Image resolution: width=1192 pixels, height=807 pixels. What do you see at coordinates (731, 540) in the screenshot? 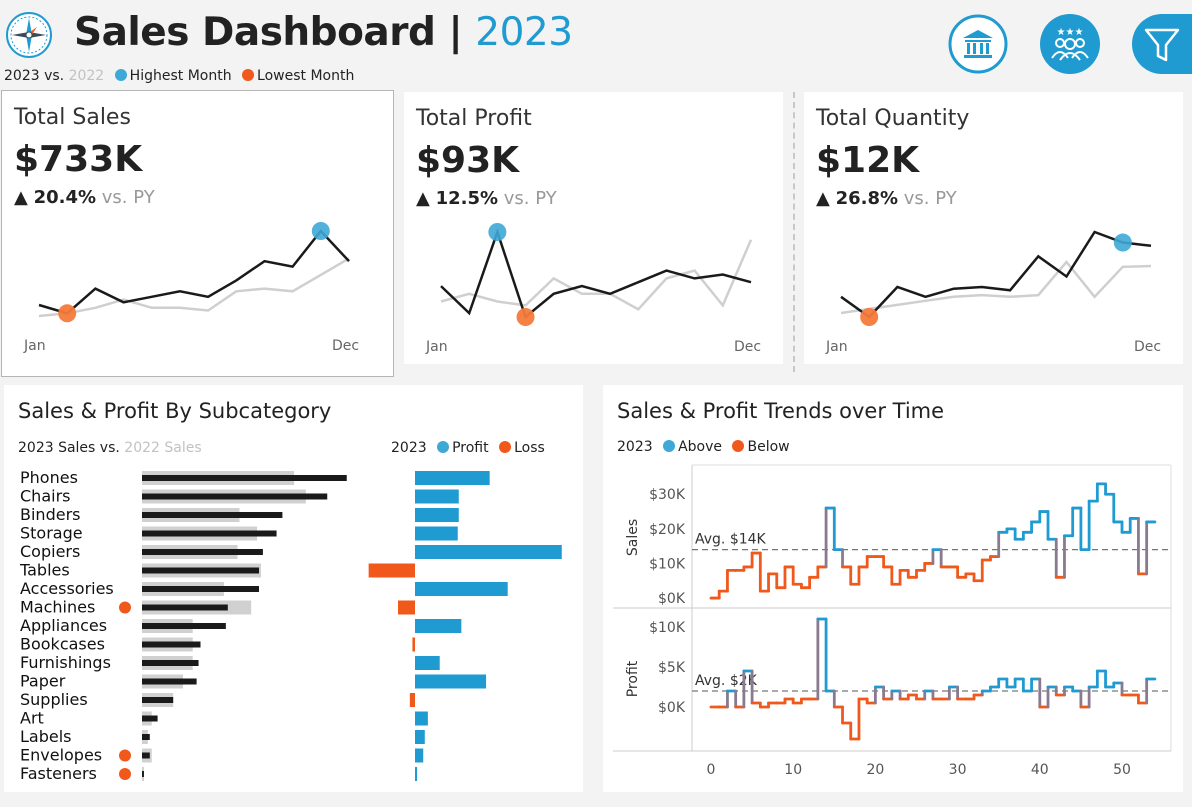
I see `sales-average-label: Avg. $14K` at bounding box center [731, 540].